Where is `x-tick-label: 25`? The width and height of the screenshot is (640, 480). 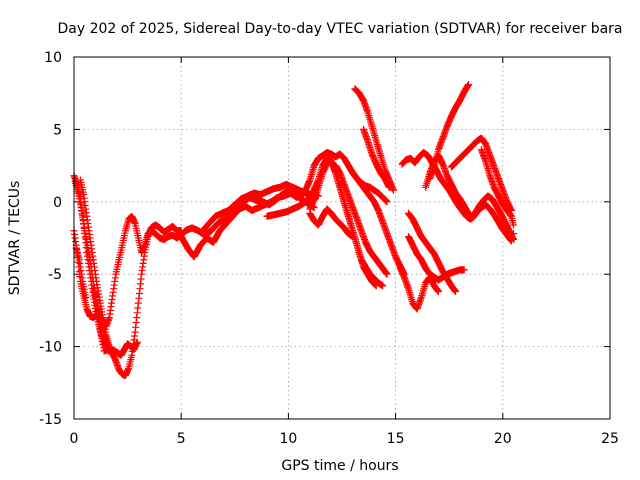
x-tick-label: 25 is located at coordinates (610, 439).